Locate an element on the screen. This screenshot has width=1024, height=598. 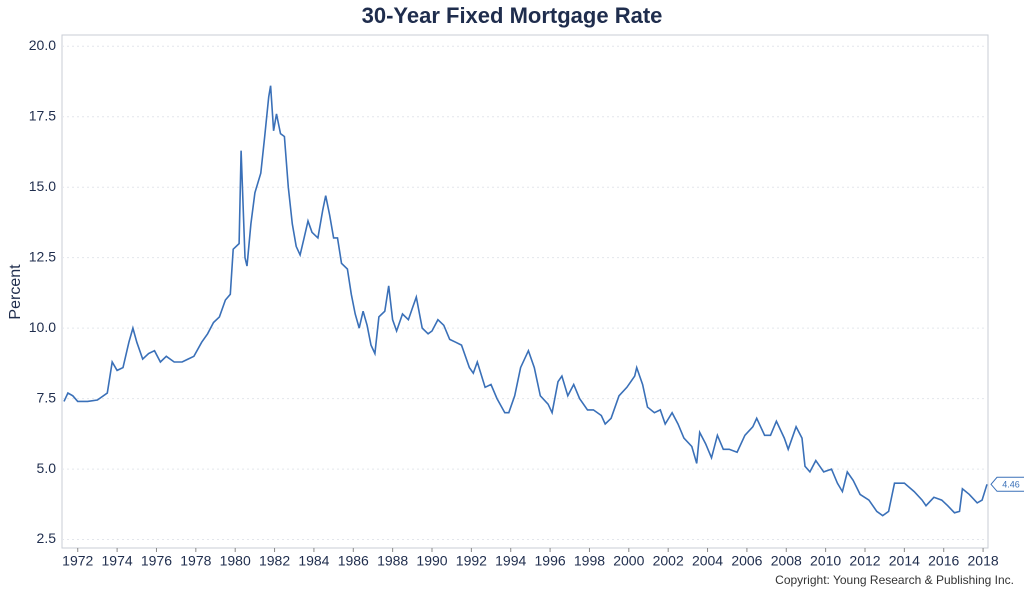
x-tick-label: 2008 is located at coordinates (786, 561).